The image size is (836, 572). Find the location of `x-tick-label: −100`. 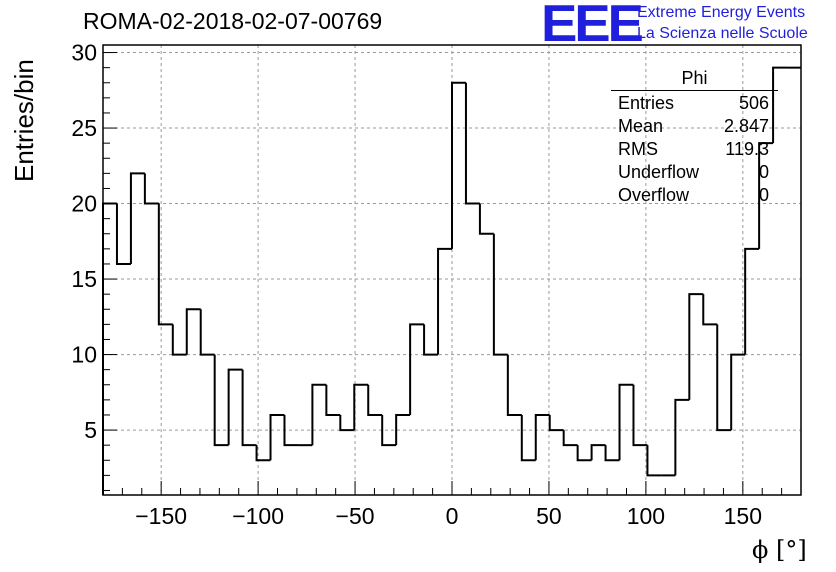

x-tick-label: −100 is located at coordinates (258, 516).